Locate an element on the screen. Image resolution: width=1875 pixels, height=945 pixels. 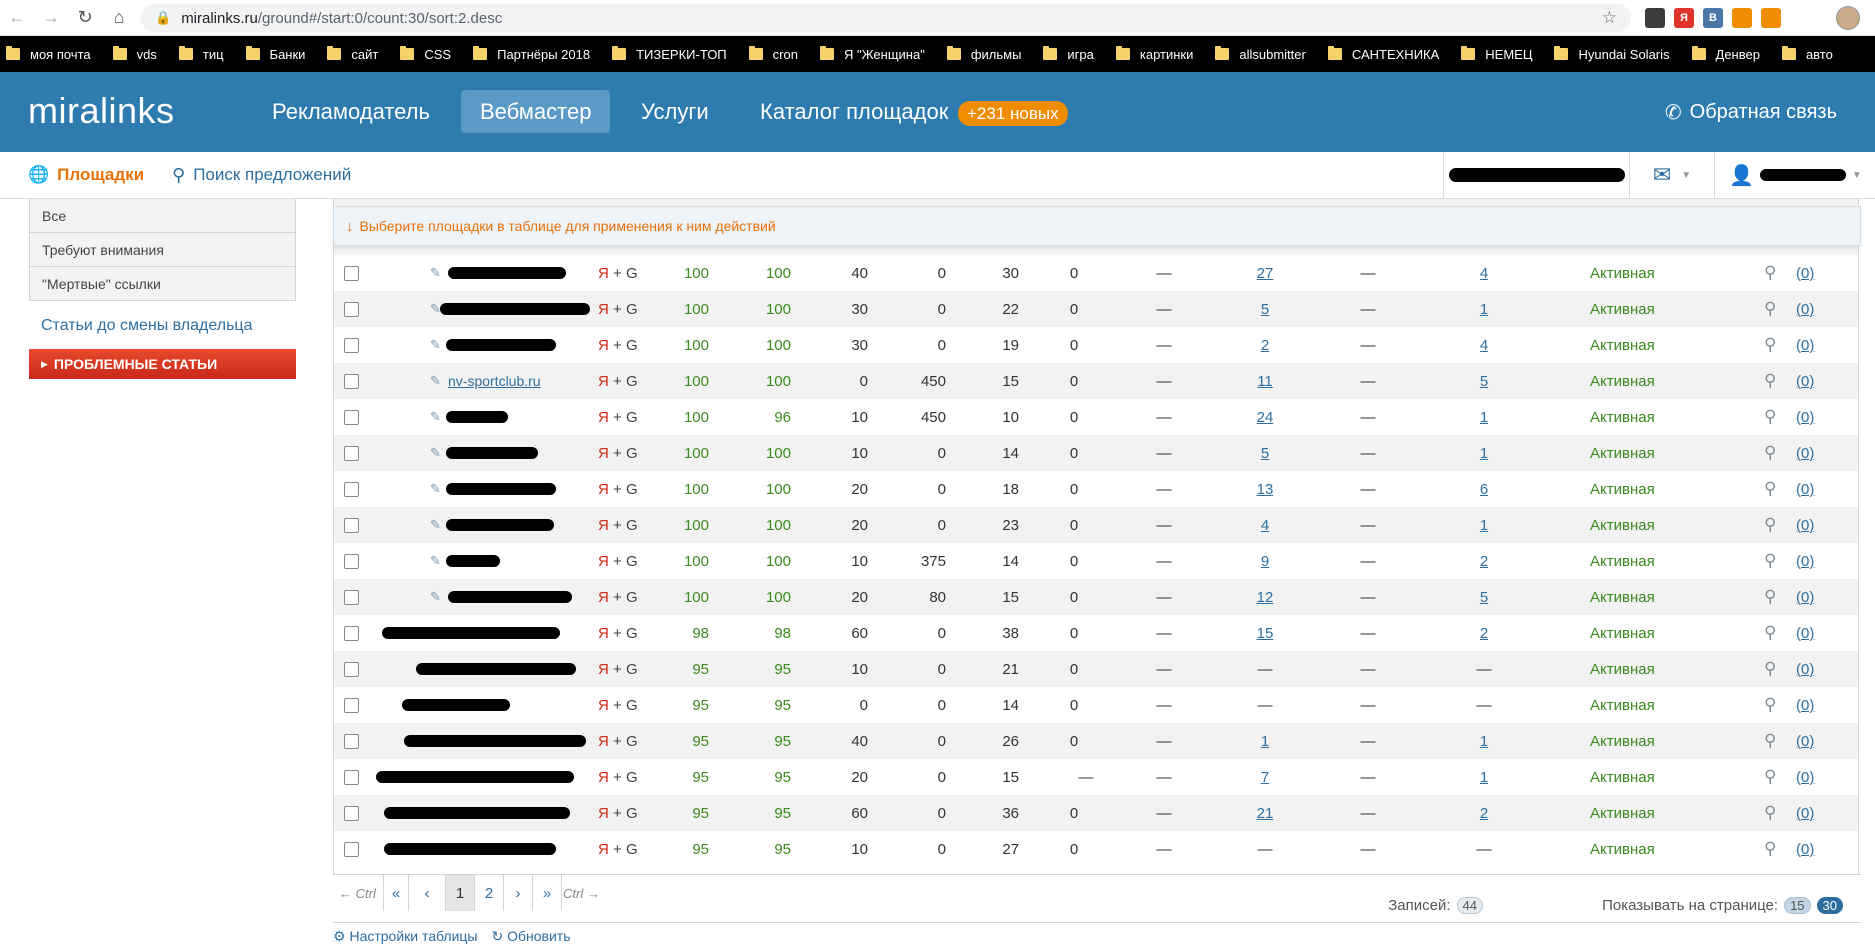
links-count: 5 is located at coordinates (1265, 453).